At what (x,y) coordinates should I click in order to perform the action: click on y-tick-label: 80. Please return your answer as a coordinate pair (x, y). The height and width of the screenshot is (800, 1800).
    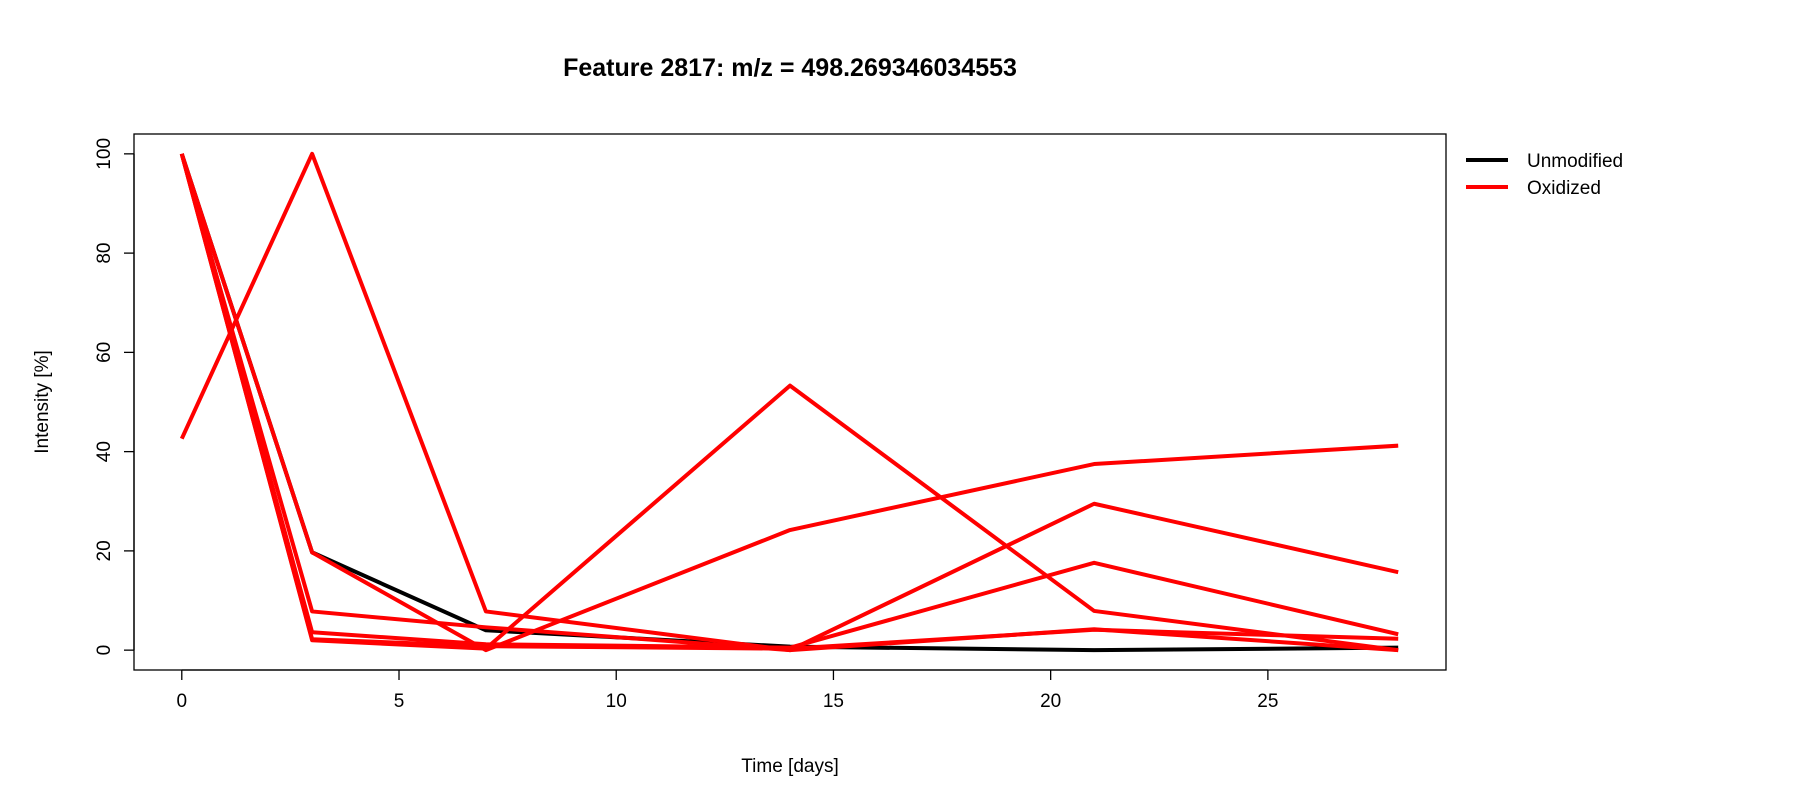
    Looking at the image, I should click on (104, 253).